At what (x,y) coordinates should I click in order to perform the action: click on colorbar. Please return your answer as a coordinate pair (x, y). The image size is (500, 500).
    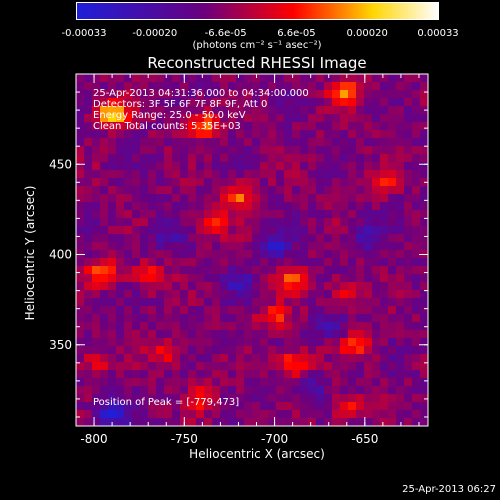
    Looking at the image, I should click on (257, 11).